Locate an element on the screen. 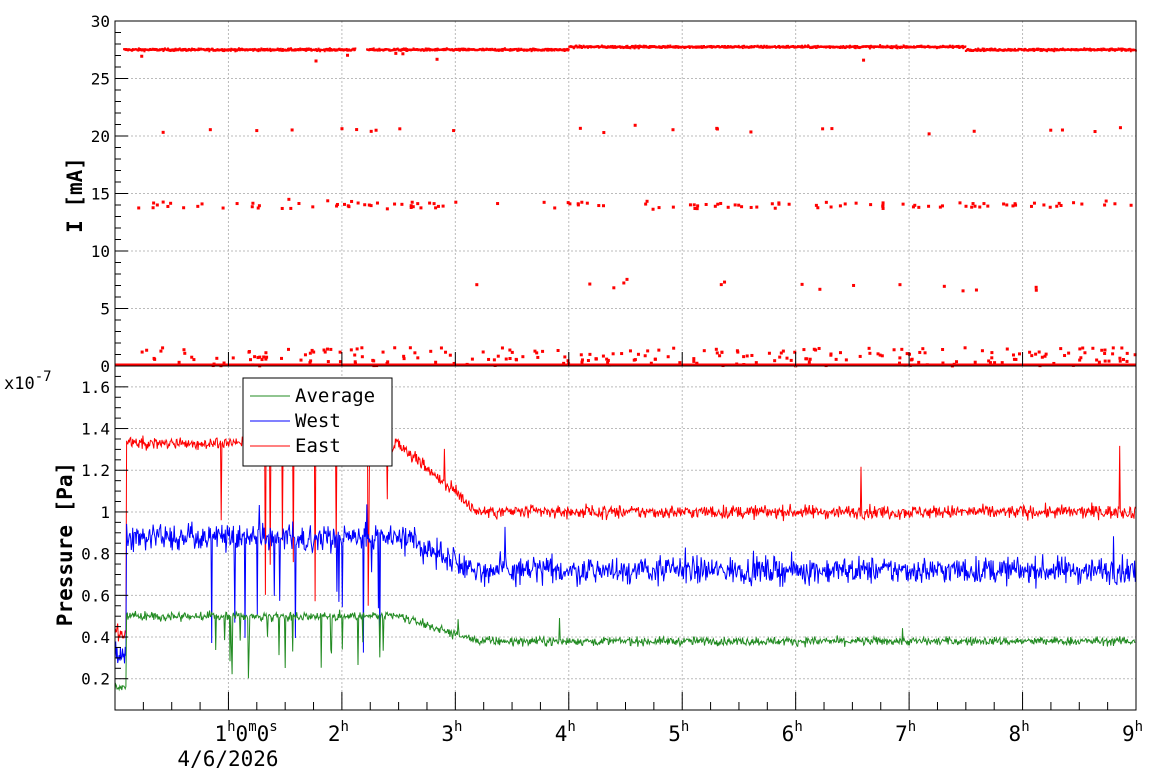 This screenshot has height=782, width=1158. legend-box is located at coordinates (317, 422).